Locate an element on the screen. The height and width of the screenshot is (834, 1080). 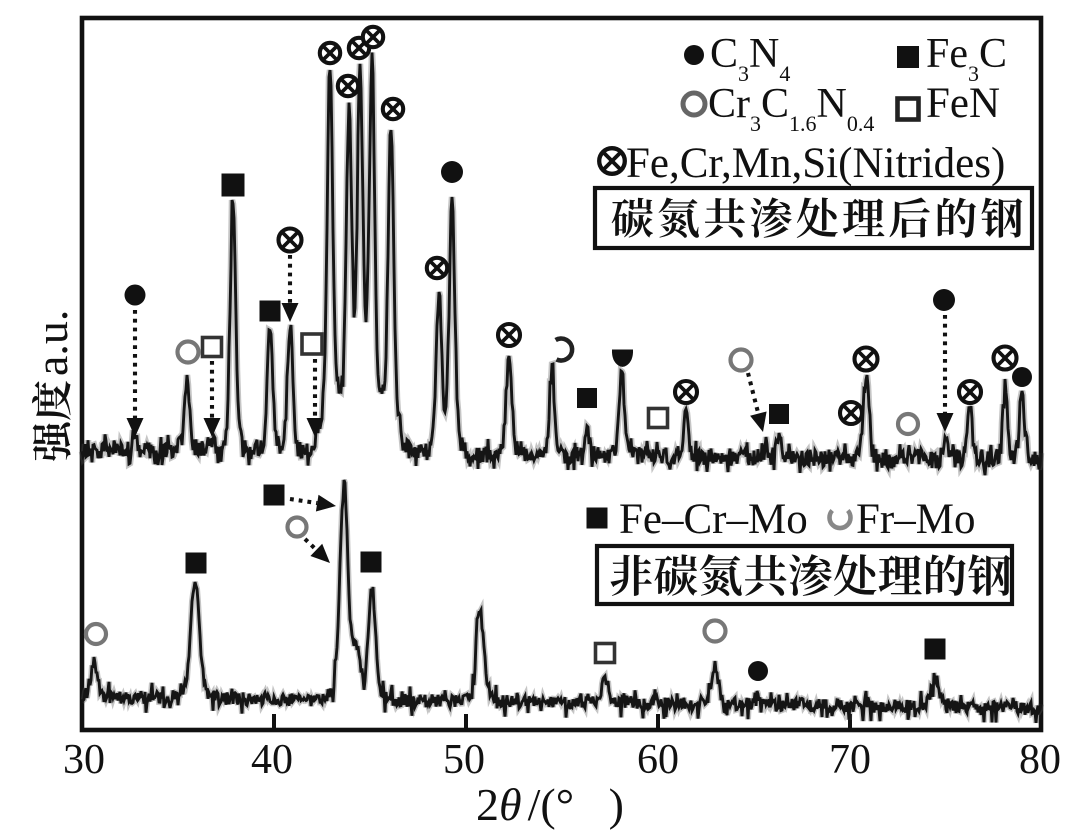
svg-text: Cr3C1.6N0.4 is located at coordinates (791, 108).